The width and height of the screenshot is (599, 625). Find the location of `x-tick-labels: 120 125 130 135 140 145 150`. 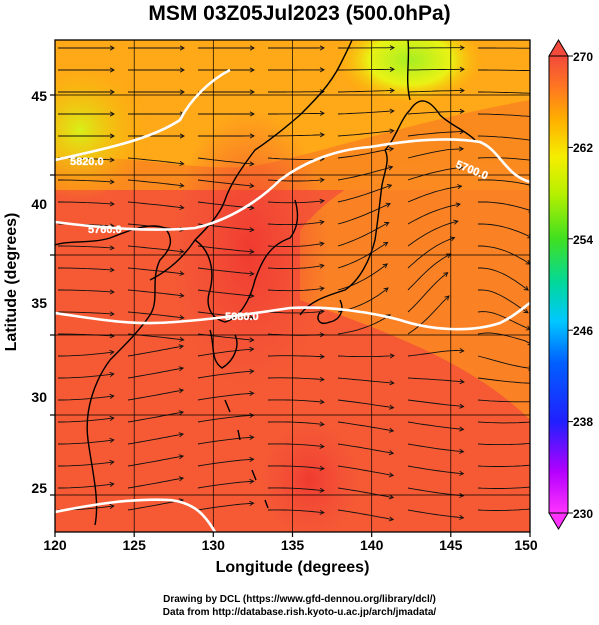

x-tick-labels: 120 125 130 135 140 145 150 is located at coordinates (290, 545).